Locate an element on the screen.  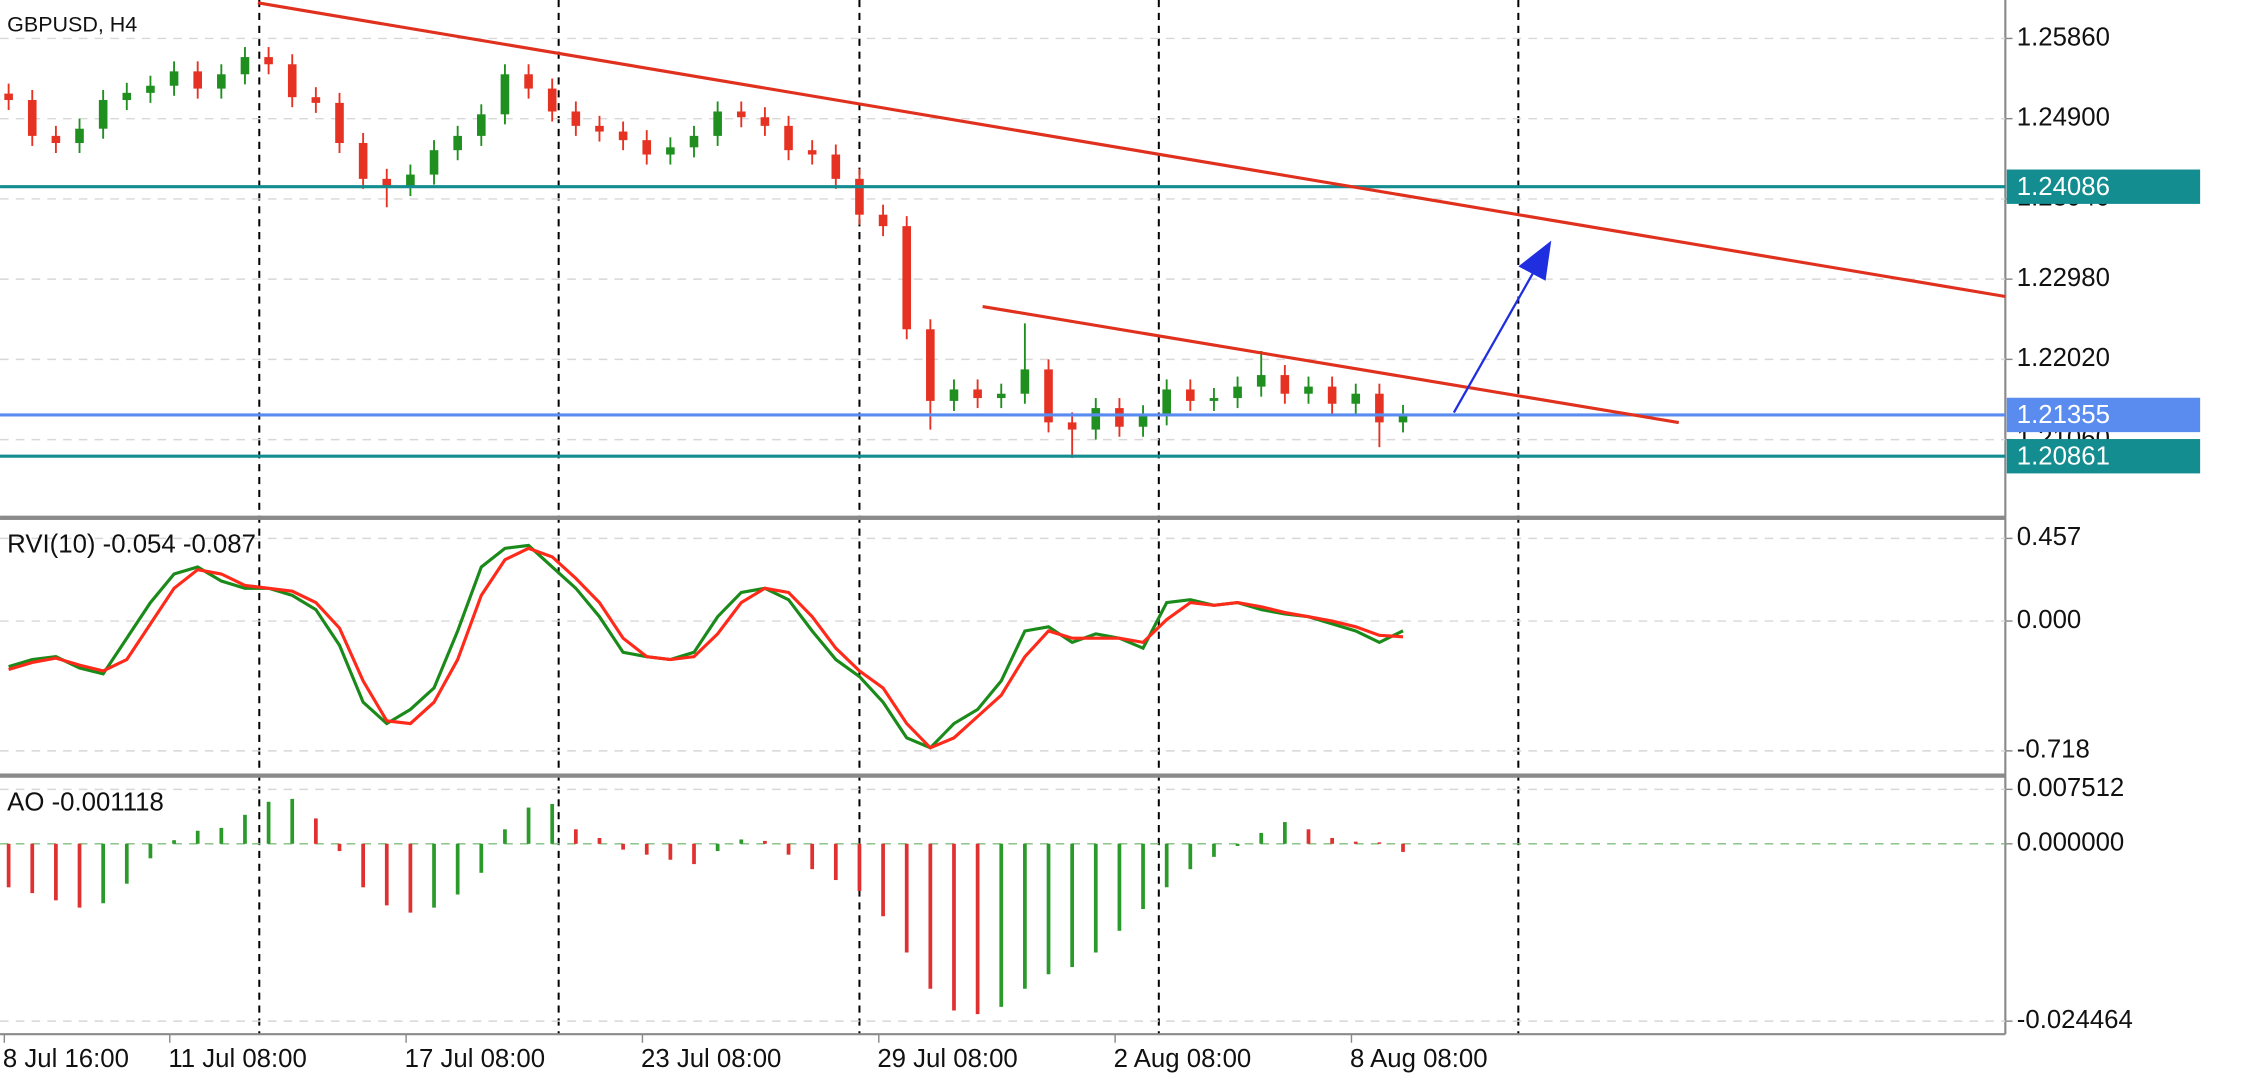
panel-title: AO -0.001118 is located at coordinates (85, 802).